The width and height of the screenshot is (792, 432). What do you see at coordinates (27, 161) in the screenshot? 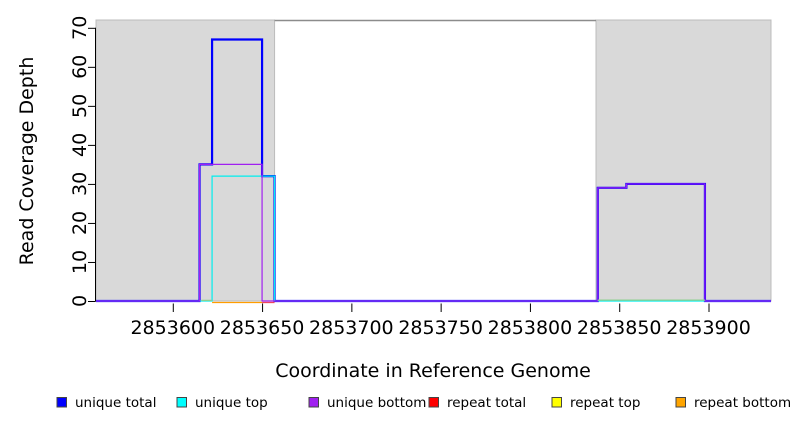
I see `y-axis-title: Read Coverage Depth` at bounding box center [27, 161].